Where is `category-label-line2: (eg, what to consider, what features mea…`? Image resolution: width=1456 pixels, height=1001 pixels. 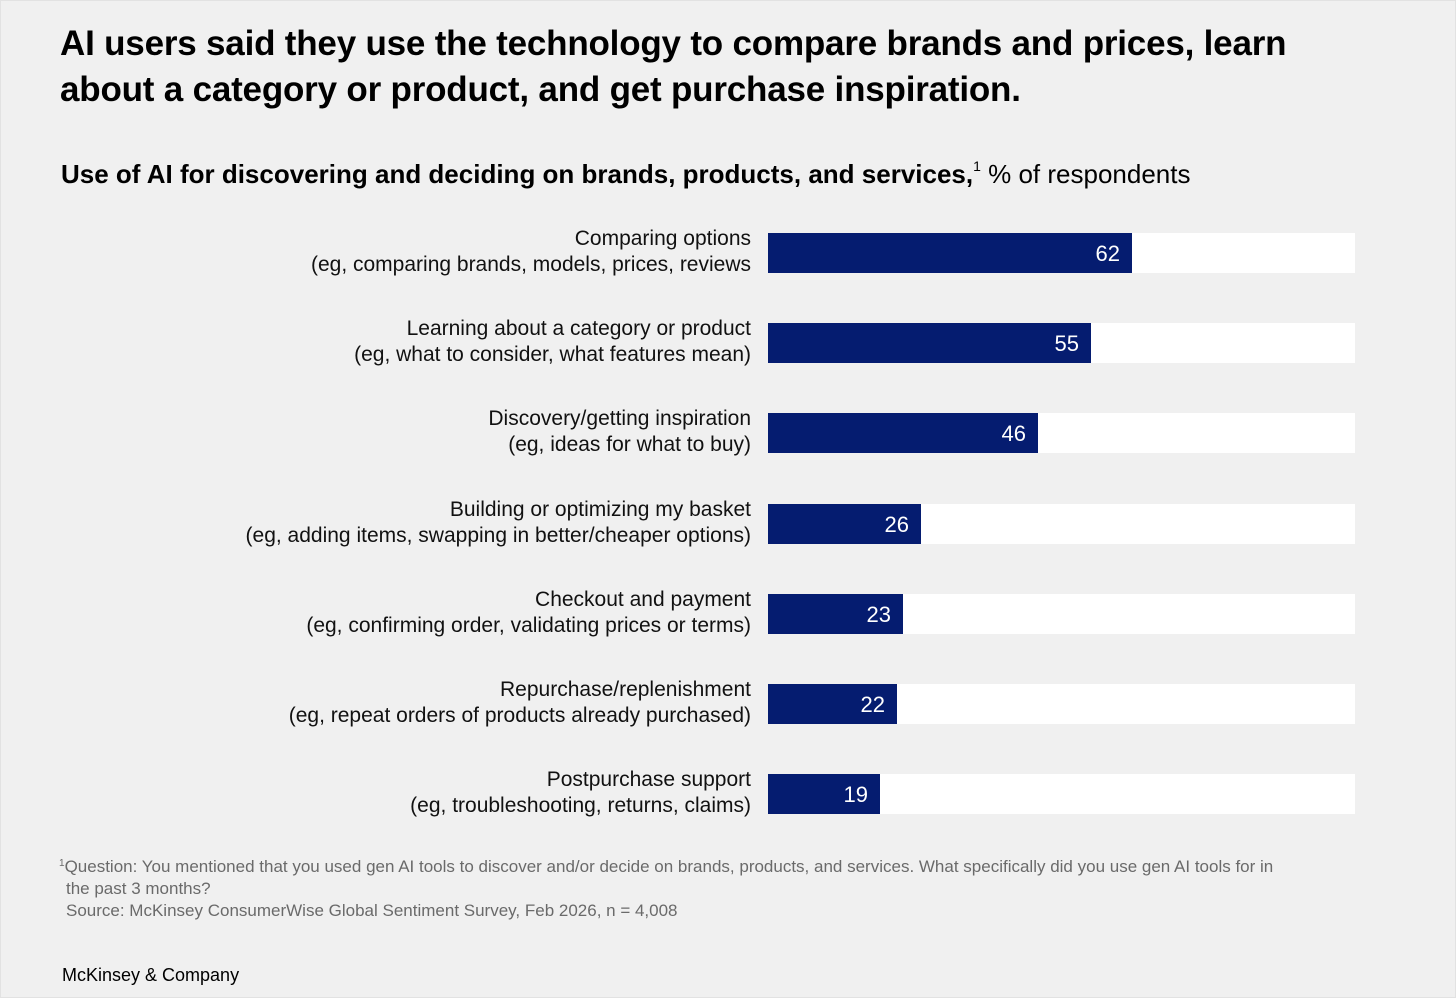
category-label-line2: (eg, what to consider, what features mea… is located at coordinates (552, 354).